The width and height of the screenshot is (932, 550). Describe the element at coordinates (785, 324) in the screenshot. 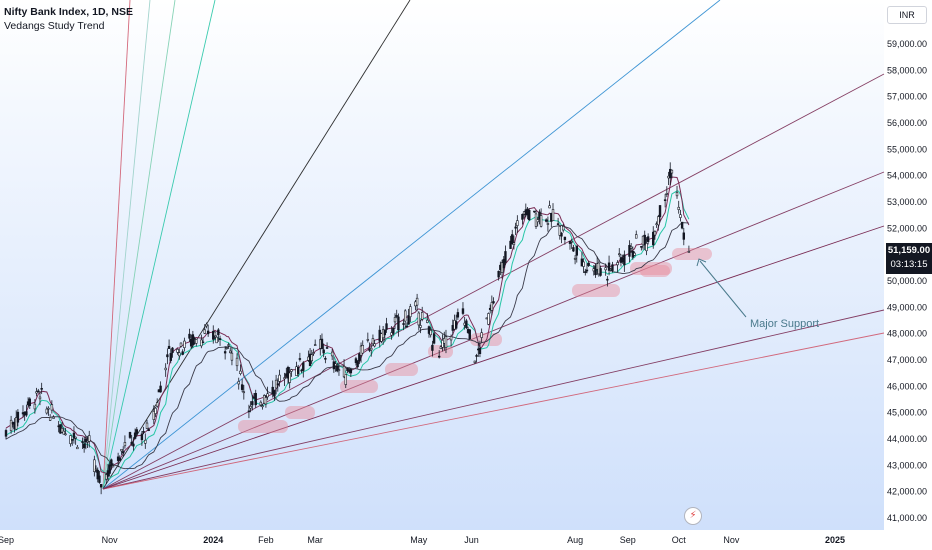

I see `major-support-annotation: Major Support` at that location.